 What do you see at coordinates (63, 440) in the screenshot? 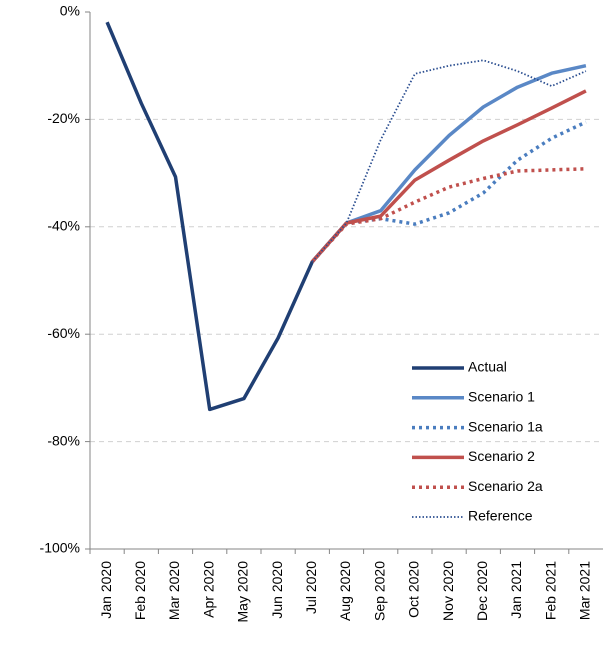
I see `y-tick-label: -80%` at bounding box center [63, 440].